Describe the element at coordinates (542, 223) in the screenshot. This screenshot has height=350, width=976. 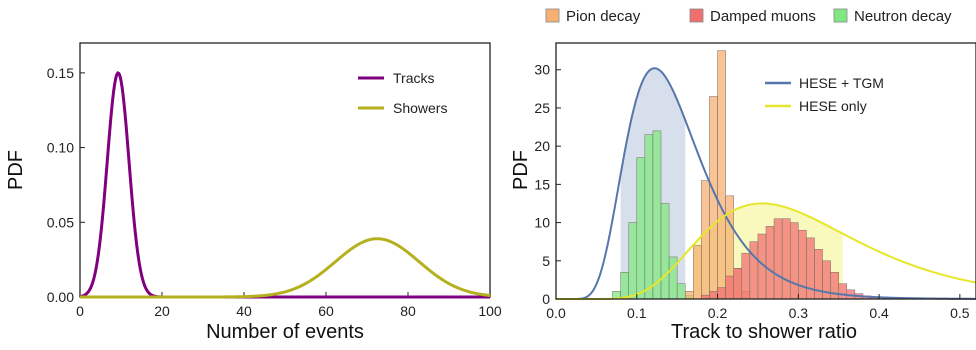
I see `right-y-tick-label: 10` at that location.